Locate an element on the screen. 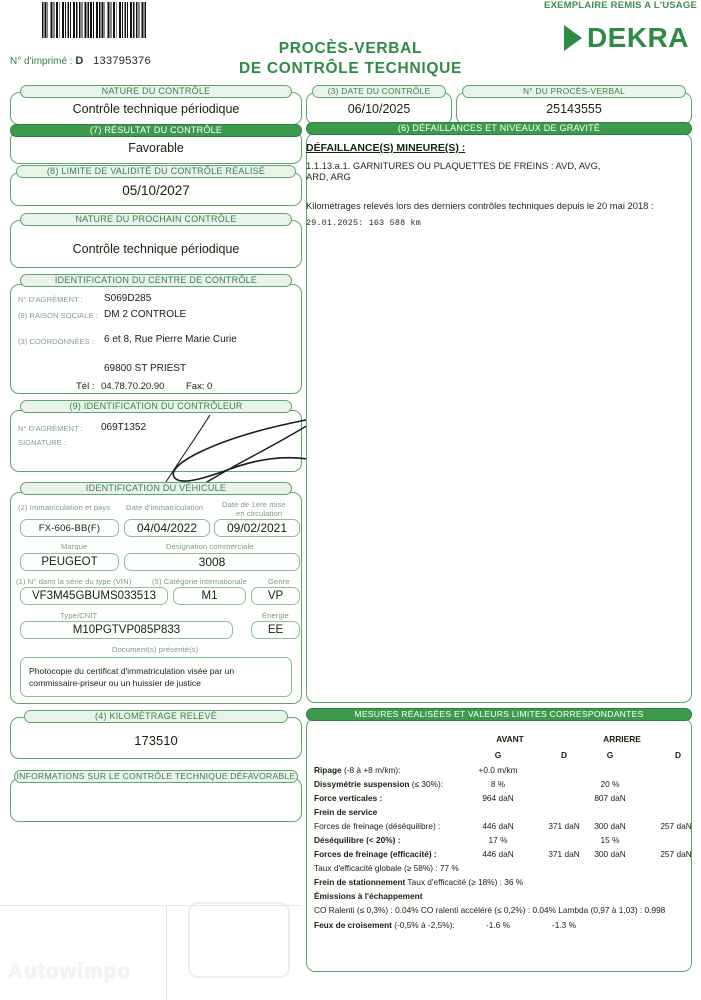 Image resolution: width=701 pixels, height=1000 pixels. imprime-label: N° d'imprimé : is located at coordinates (41, 61).